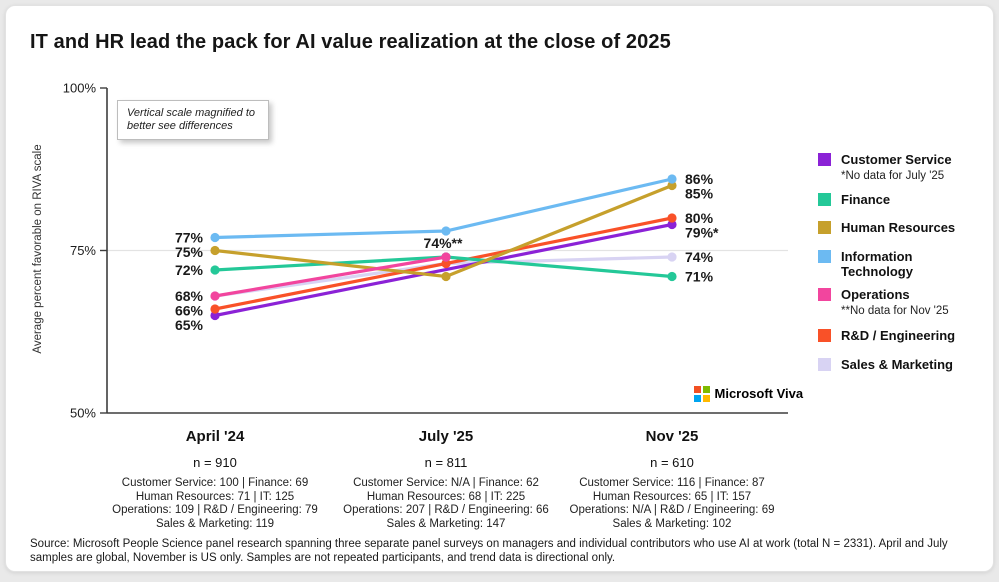  What do you see at coordinates (697, 398) in the screenshot?
I see `ms-square-blue` at bounding box center [697, 398].